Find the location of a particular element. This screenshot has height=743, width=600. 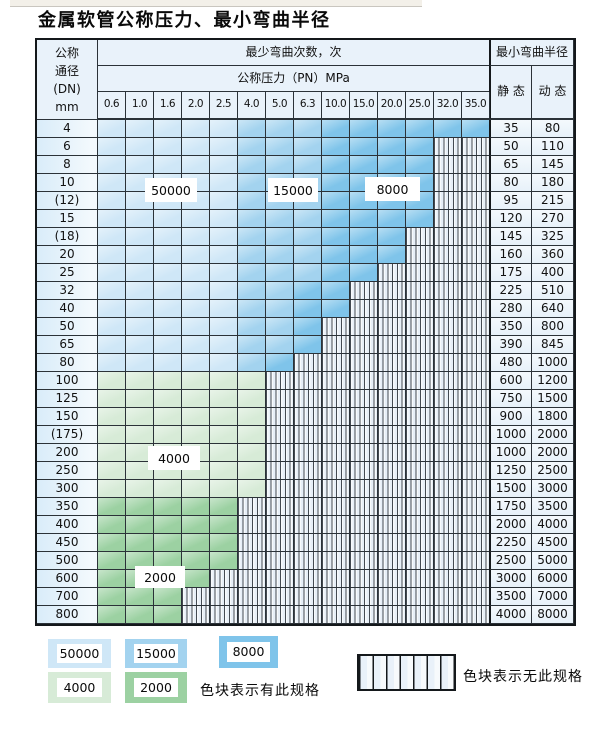

static-radius-cell: 35 is located at coordinates (510, 129).